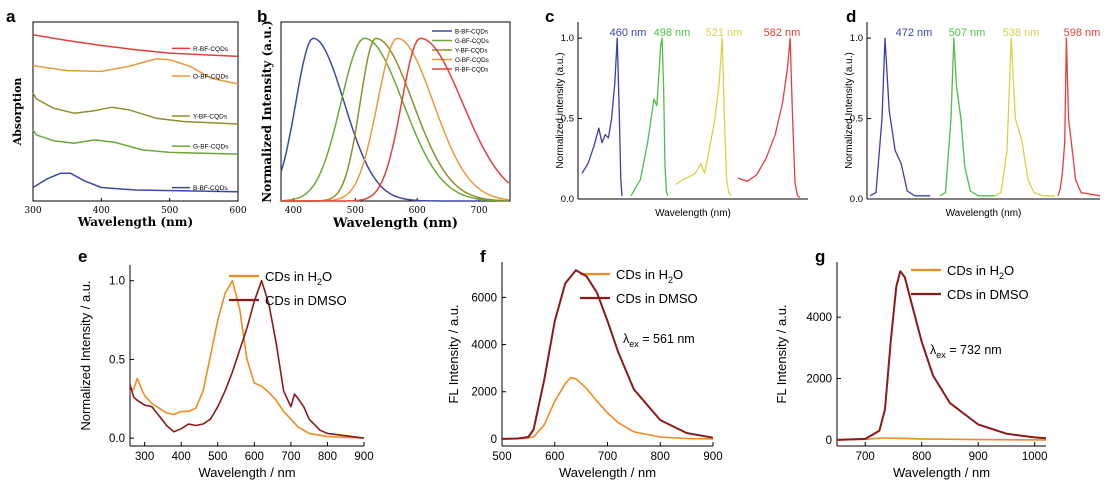  Describe the element at coordinates (554, 457) in the screenshot. I see `panel-f-xtick-label: 600` at that location.